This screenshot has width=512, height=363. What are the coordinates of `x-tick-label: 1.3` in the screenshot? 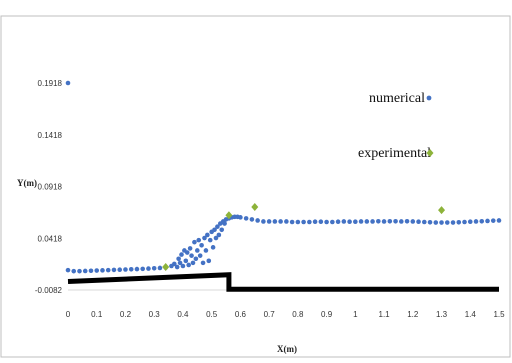 It's located at (442, 314).